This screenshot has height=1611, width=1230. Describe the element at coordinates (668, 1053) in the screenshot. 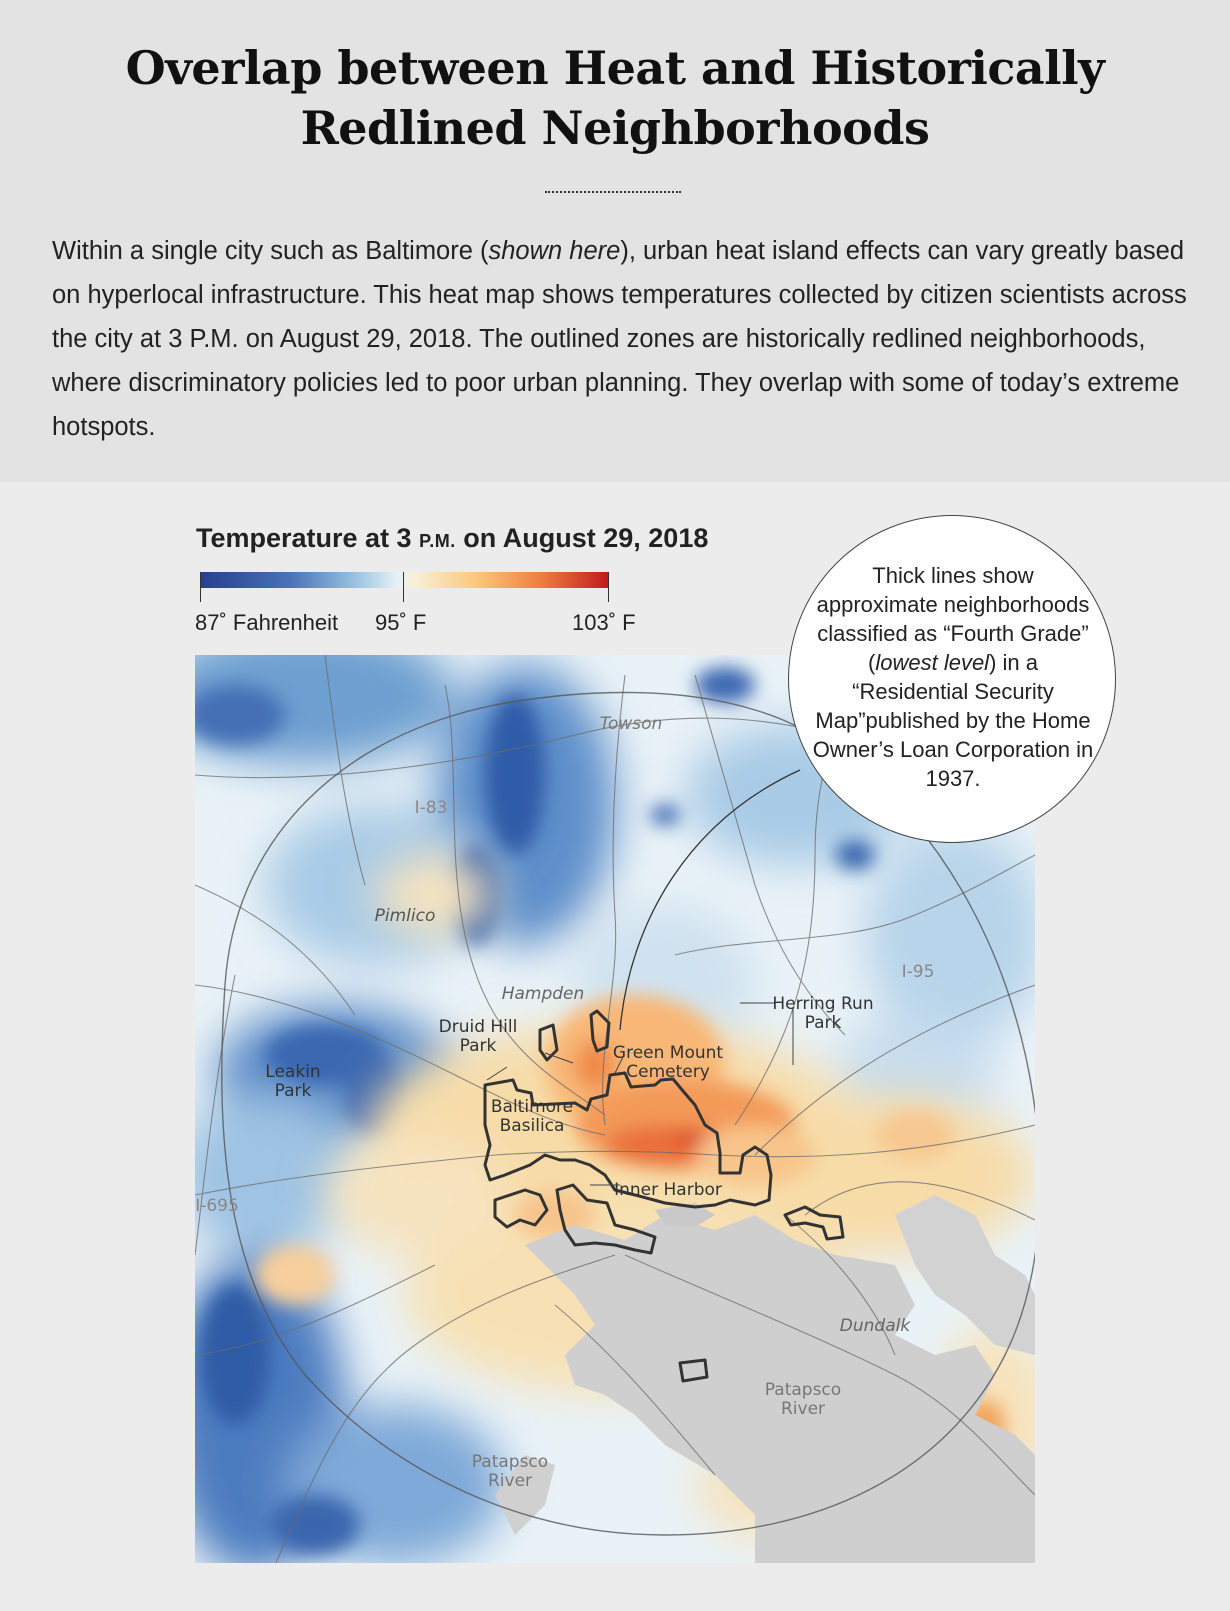

I see `label-green-mount-1: Green Mount` at that location.